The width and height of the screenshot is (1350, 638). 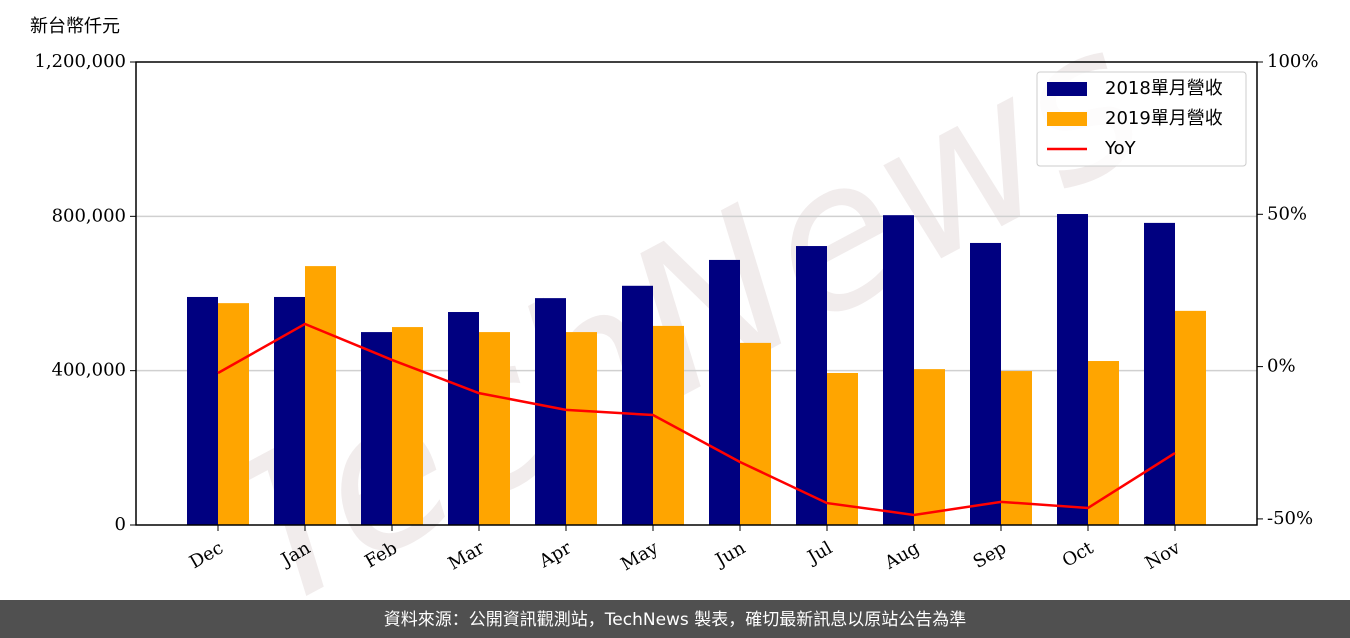 What do you see at coordinates (1164, 88) in the screenshot?
I see `legend-label: 2018單月營收` at bounding box center [1164, 88].